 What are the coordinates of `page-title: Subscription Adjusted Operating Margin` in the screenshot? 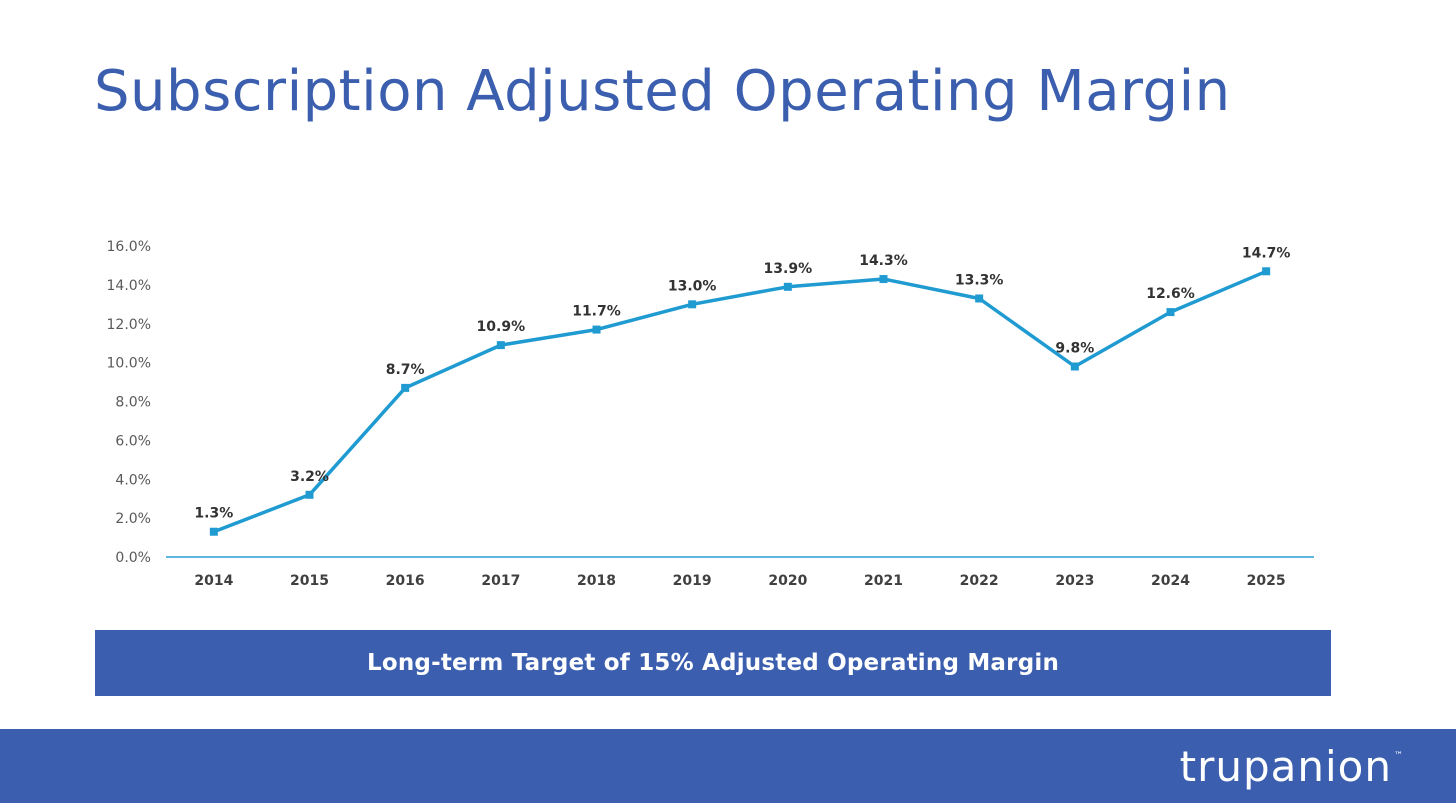 It's located at (662, 91).